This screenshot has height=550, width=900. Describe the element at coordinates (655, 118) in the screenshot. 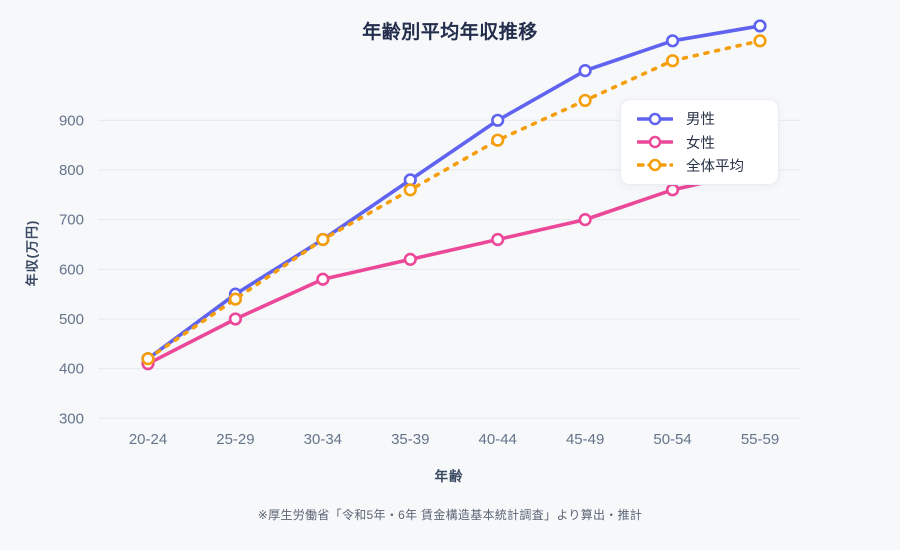

I see `legend-marker-male-icon` at that location.